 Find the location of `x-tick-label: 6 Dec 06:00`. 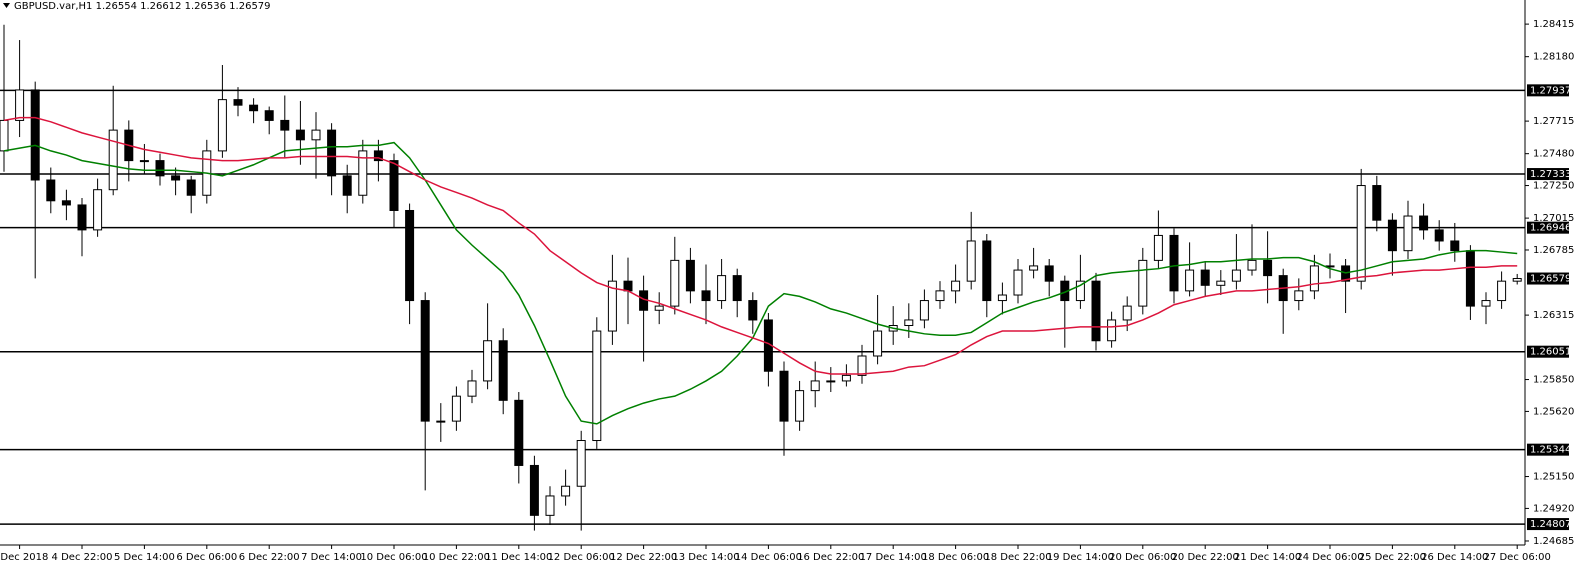

x-tick-label: 6 Dec 06:00 is located at coordinates (206, 557).